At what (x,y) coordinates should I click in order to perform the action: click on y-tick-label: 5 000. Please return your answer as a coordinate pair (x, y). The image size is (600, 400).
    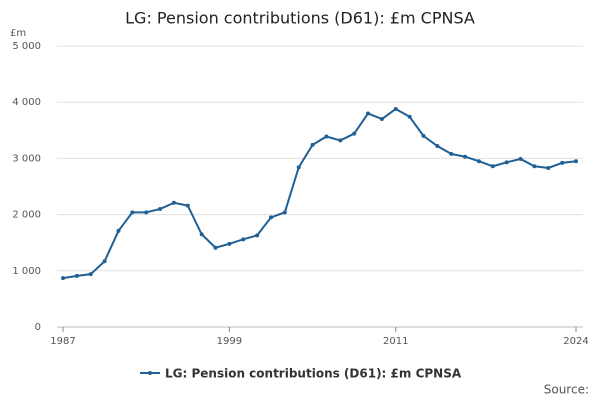
    Looking at the image, I should click on (26, 46).